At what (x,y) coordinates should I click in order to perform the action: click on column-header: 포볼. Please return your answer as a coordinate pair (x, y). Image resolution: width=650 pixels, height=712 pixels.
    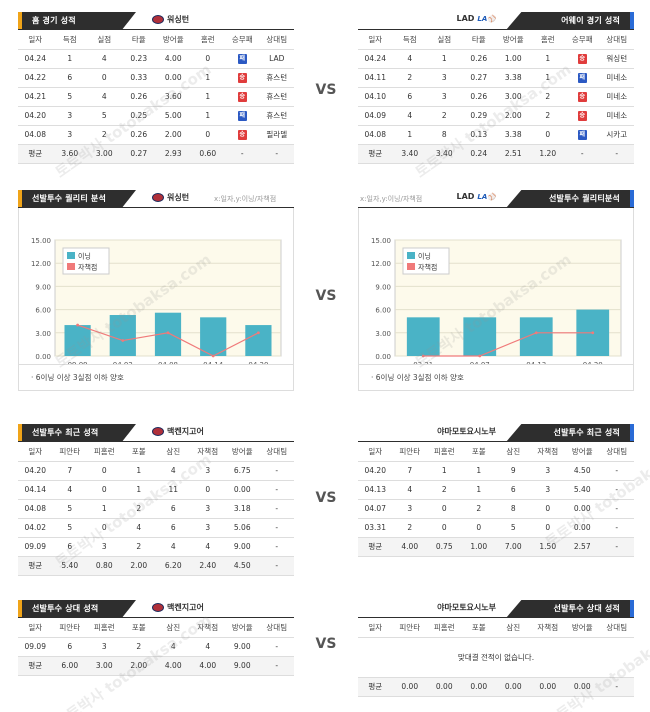
    Looking at the image, I should click on (138, 452).